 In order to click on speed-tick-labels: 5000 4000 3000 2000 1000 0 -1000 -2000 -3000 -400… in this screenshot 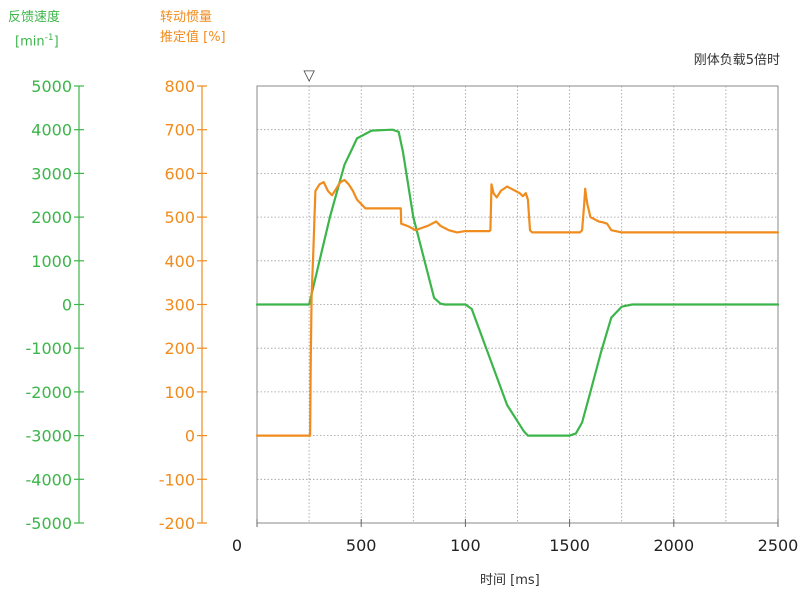, I will do `click(55, 305)`.